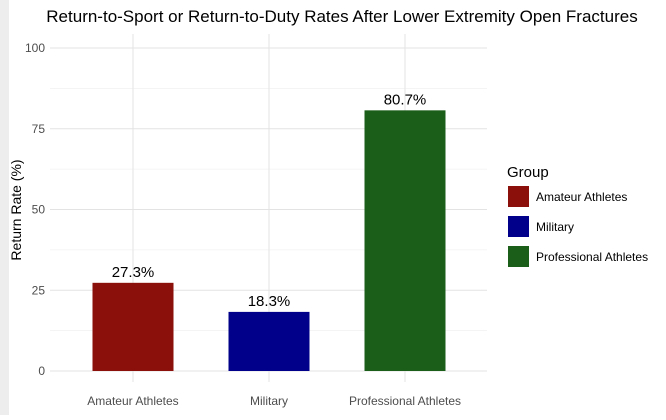  What do you see at coordinates (528, 172) in the screenshot?
I see `legend-title: Group` at bounding box center [528, 172].